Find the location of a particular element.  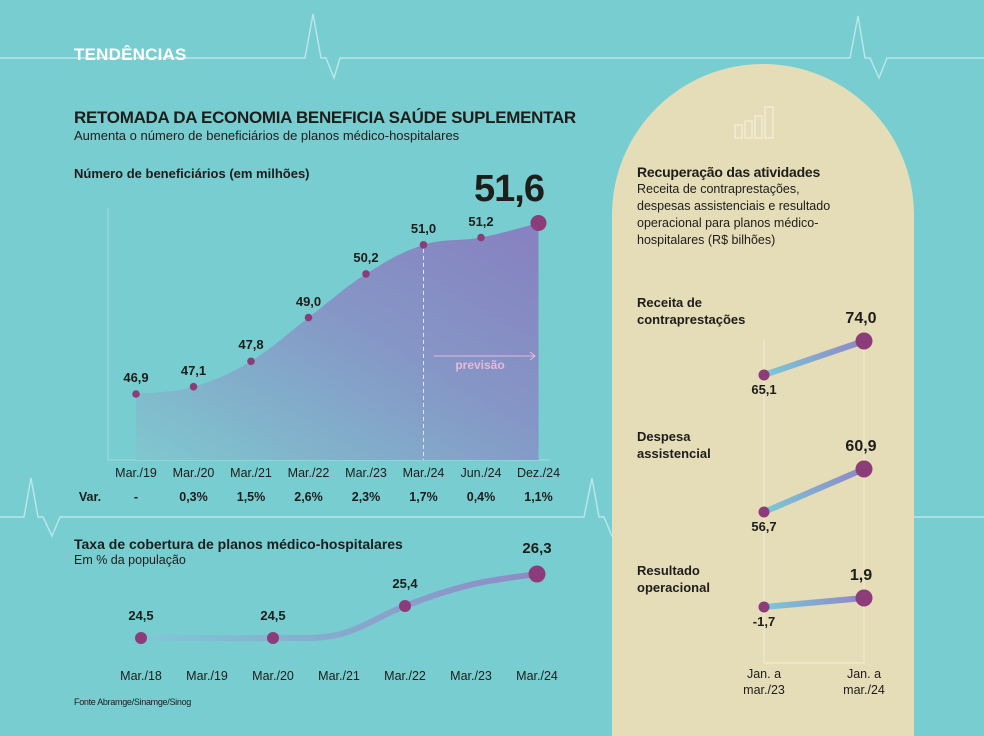

variation-value: 0,3% is located at coordinates (193, 497).